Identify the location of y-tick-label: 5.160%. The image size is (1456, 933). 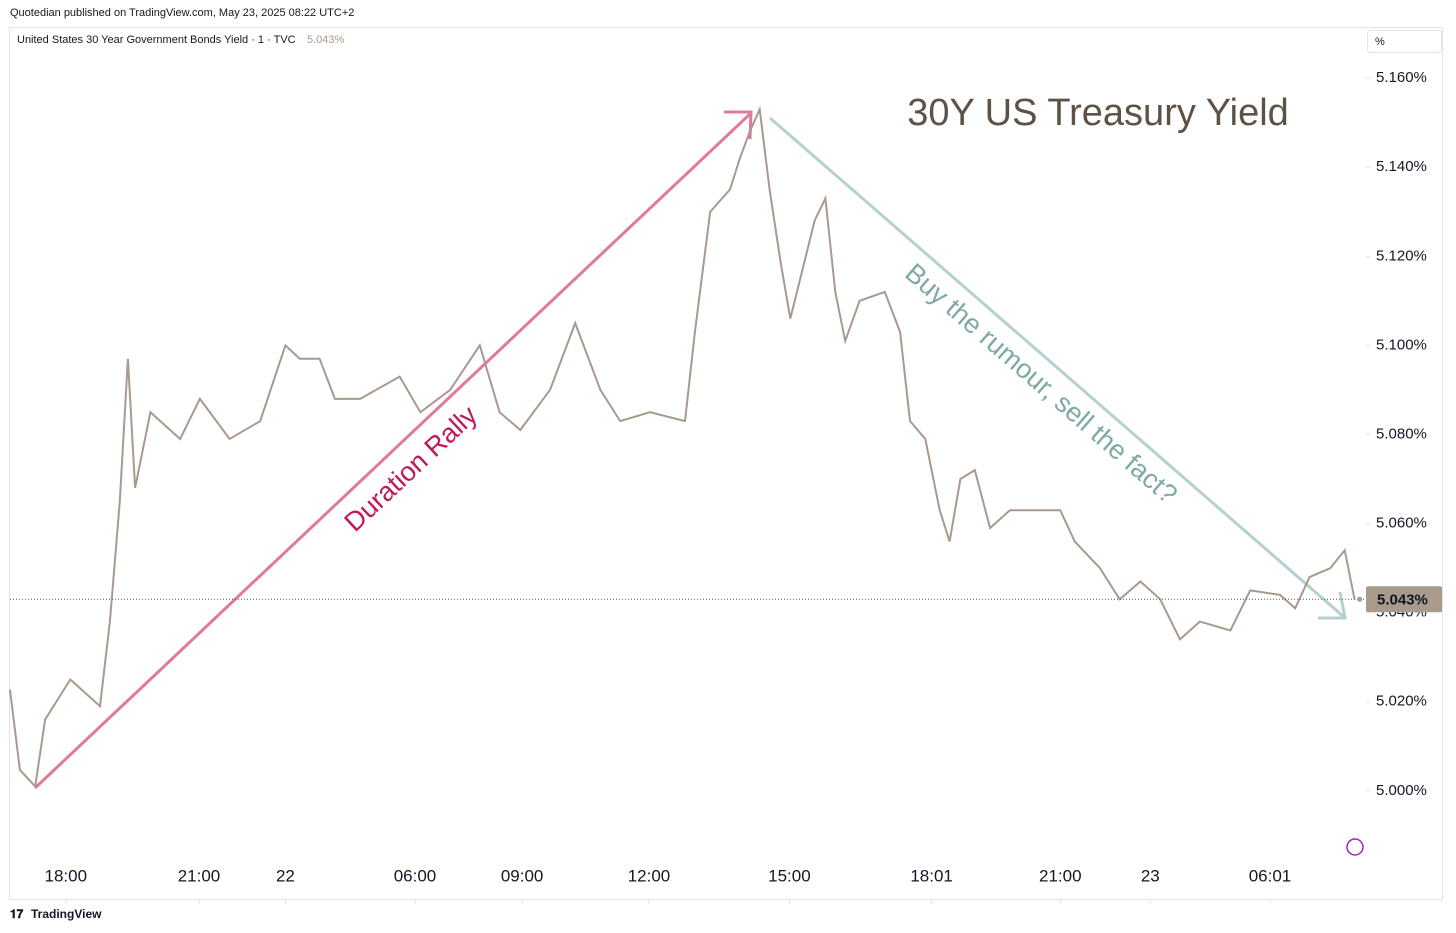
(1401, 77).